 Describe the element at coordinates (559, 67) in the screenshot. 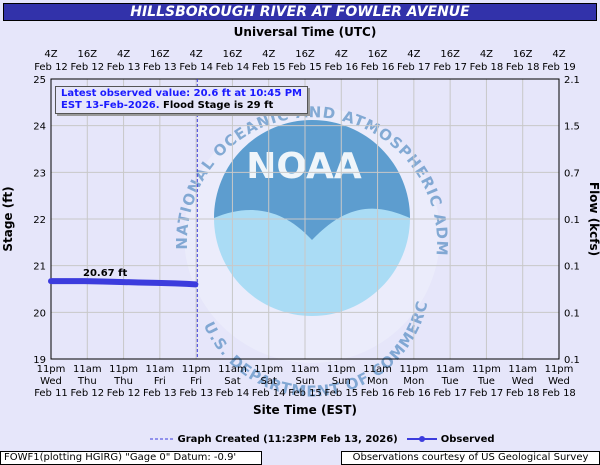

I see `top-tick-date: Feb 19` at that location.